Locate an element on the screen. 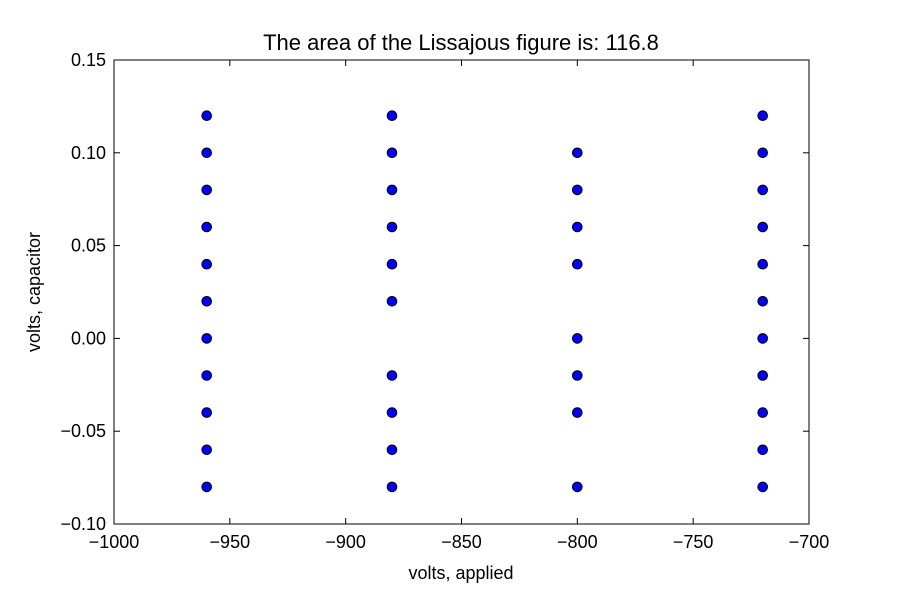 The height and width of the screenshot is (600, 900). y-tick-label: 0.00 is located at coordinates (88, 338).